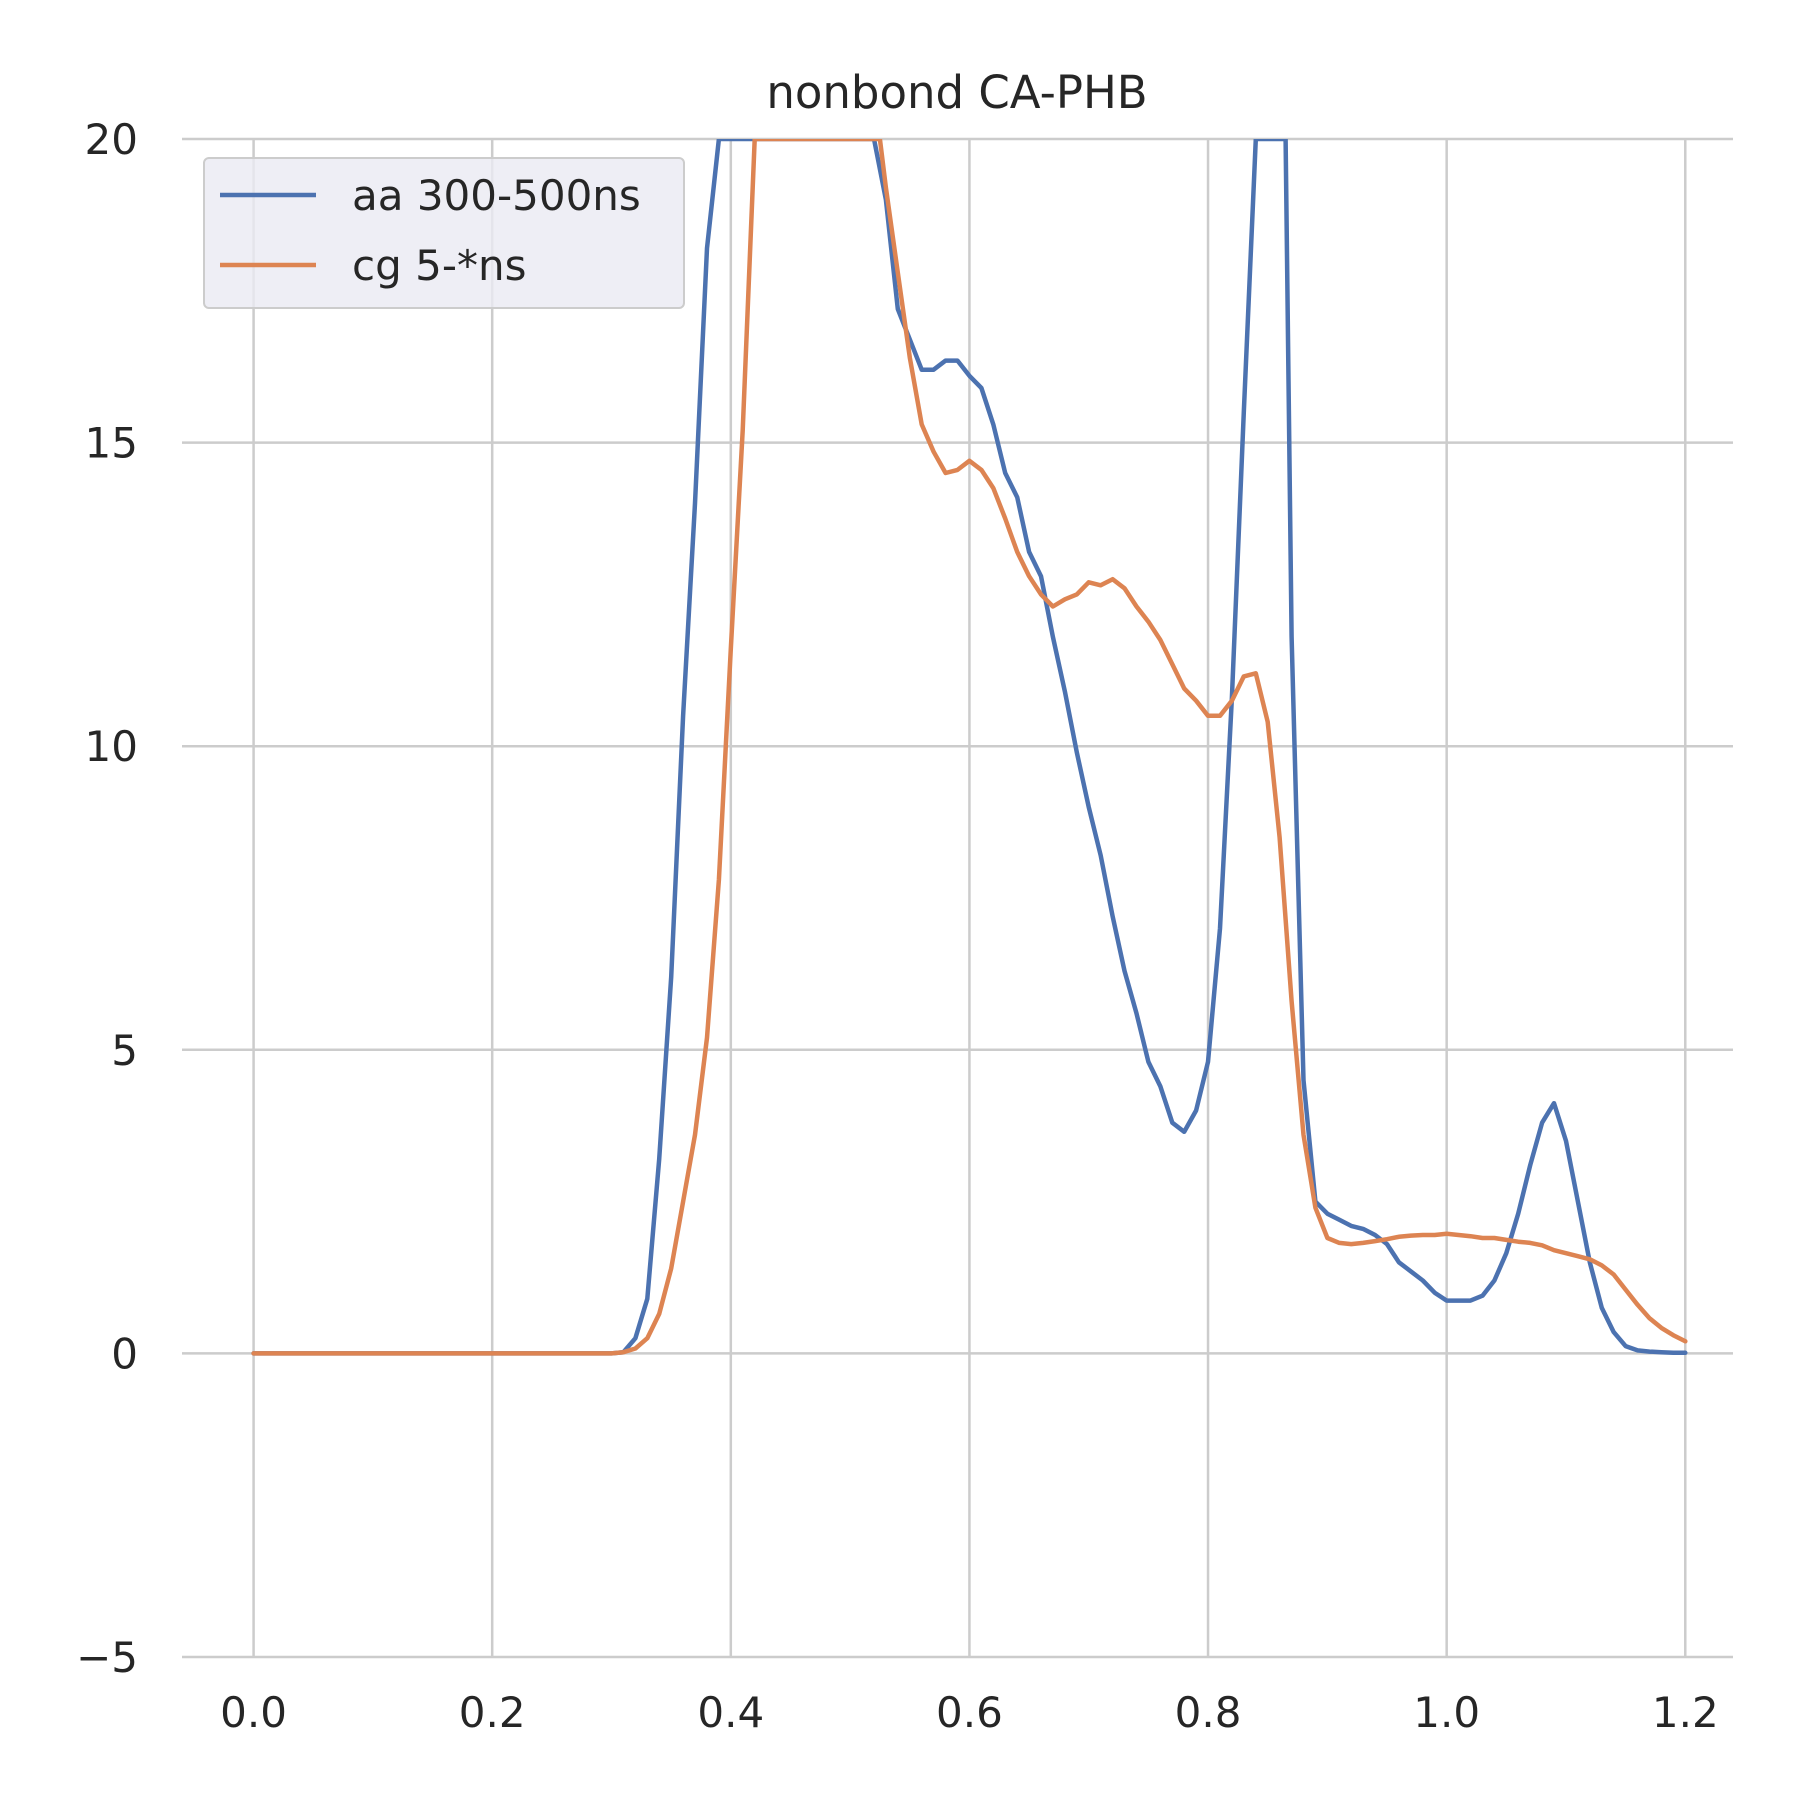 This screenshot has width=1800, height=1800. I want to click on y-tick-label: 0, so click(124, 1353).